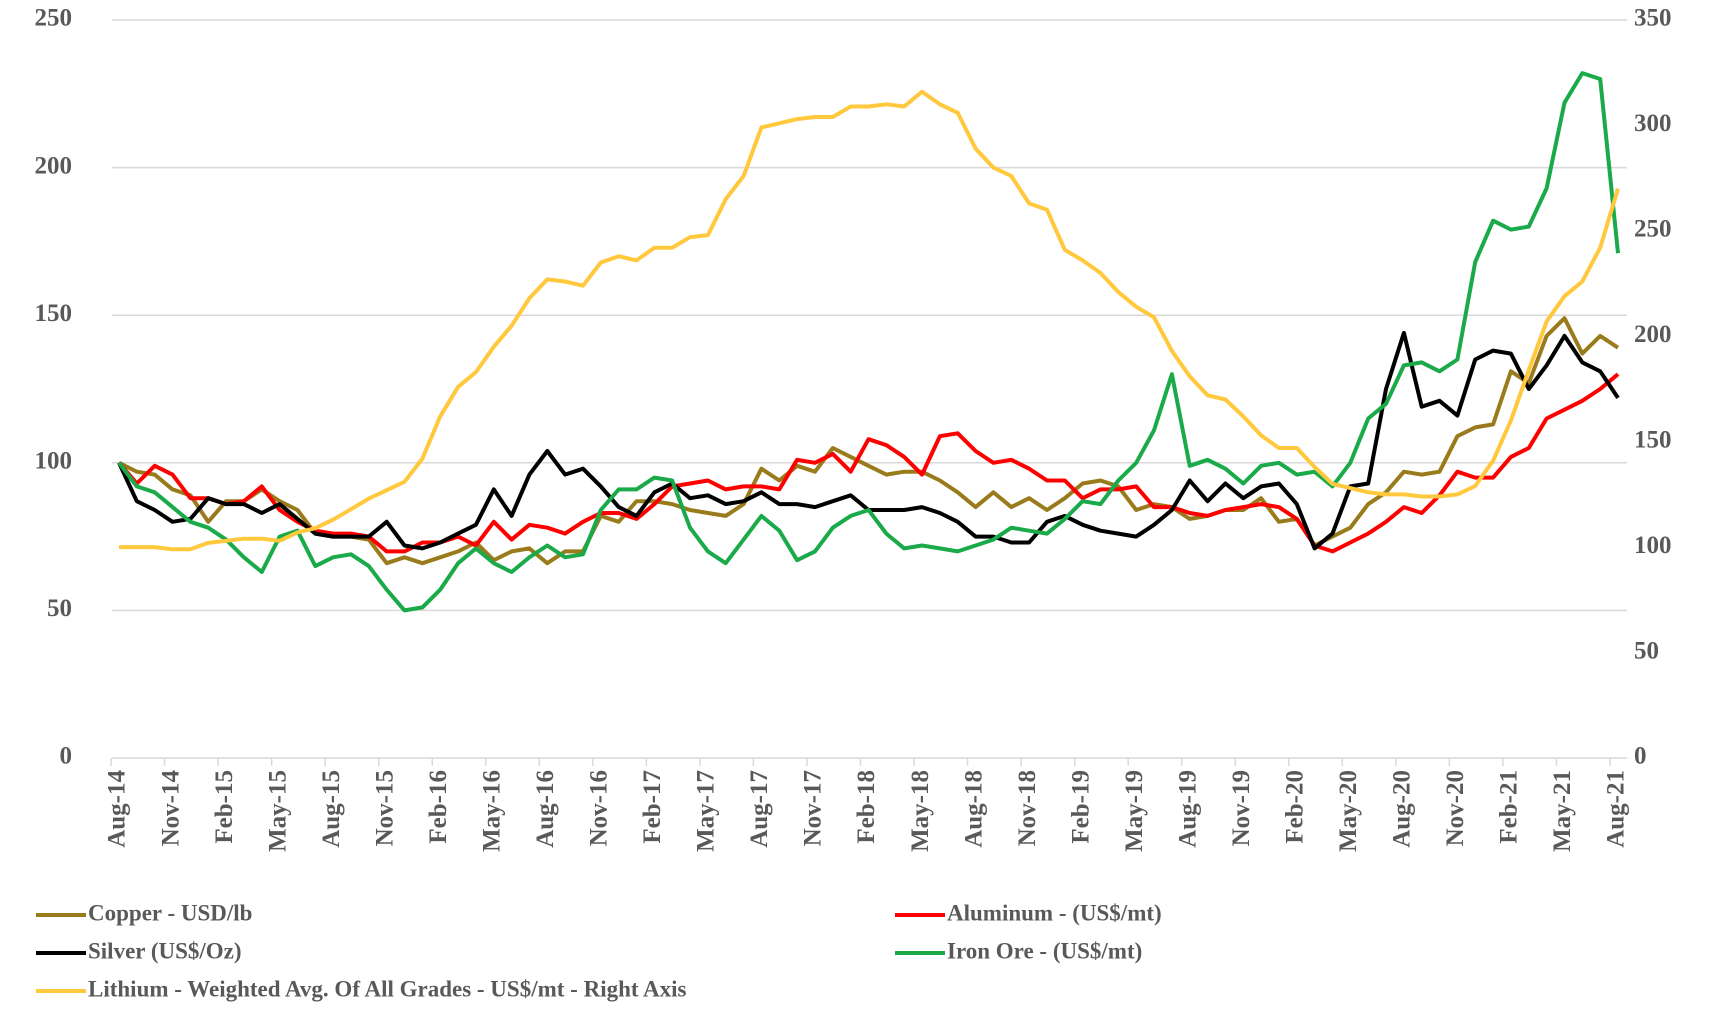 Image resolution: width=1727 pixels, height=1027 pixels. Describe the element at coordinates (1653, 123) in the screenshot. I see `y2-tick-label: 300` at that location.